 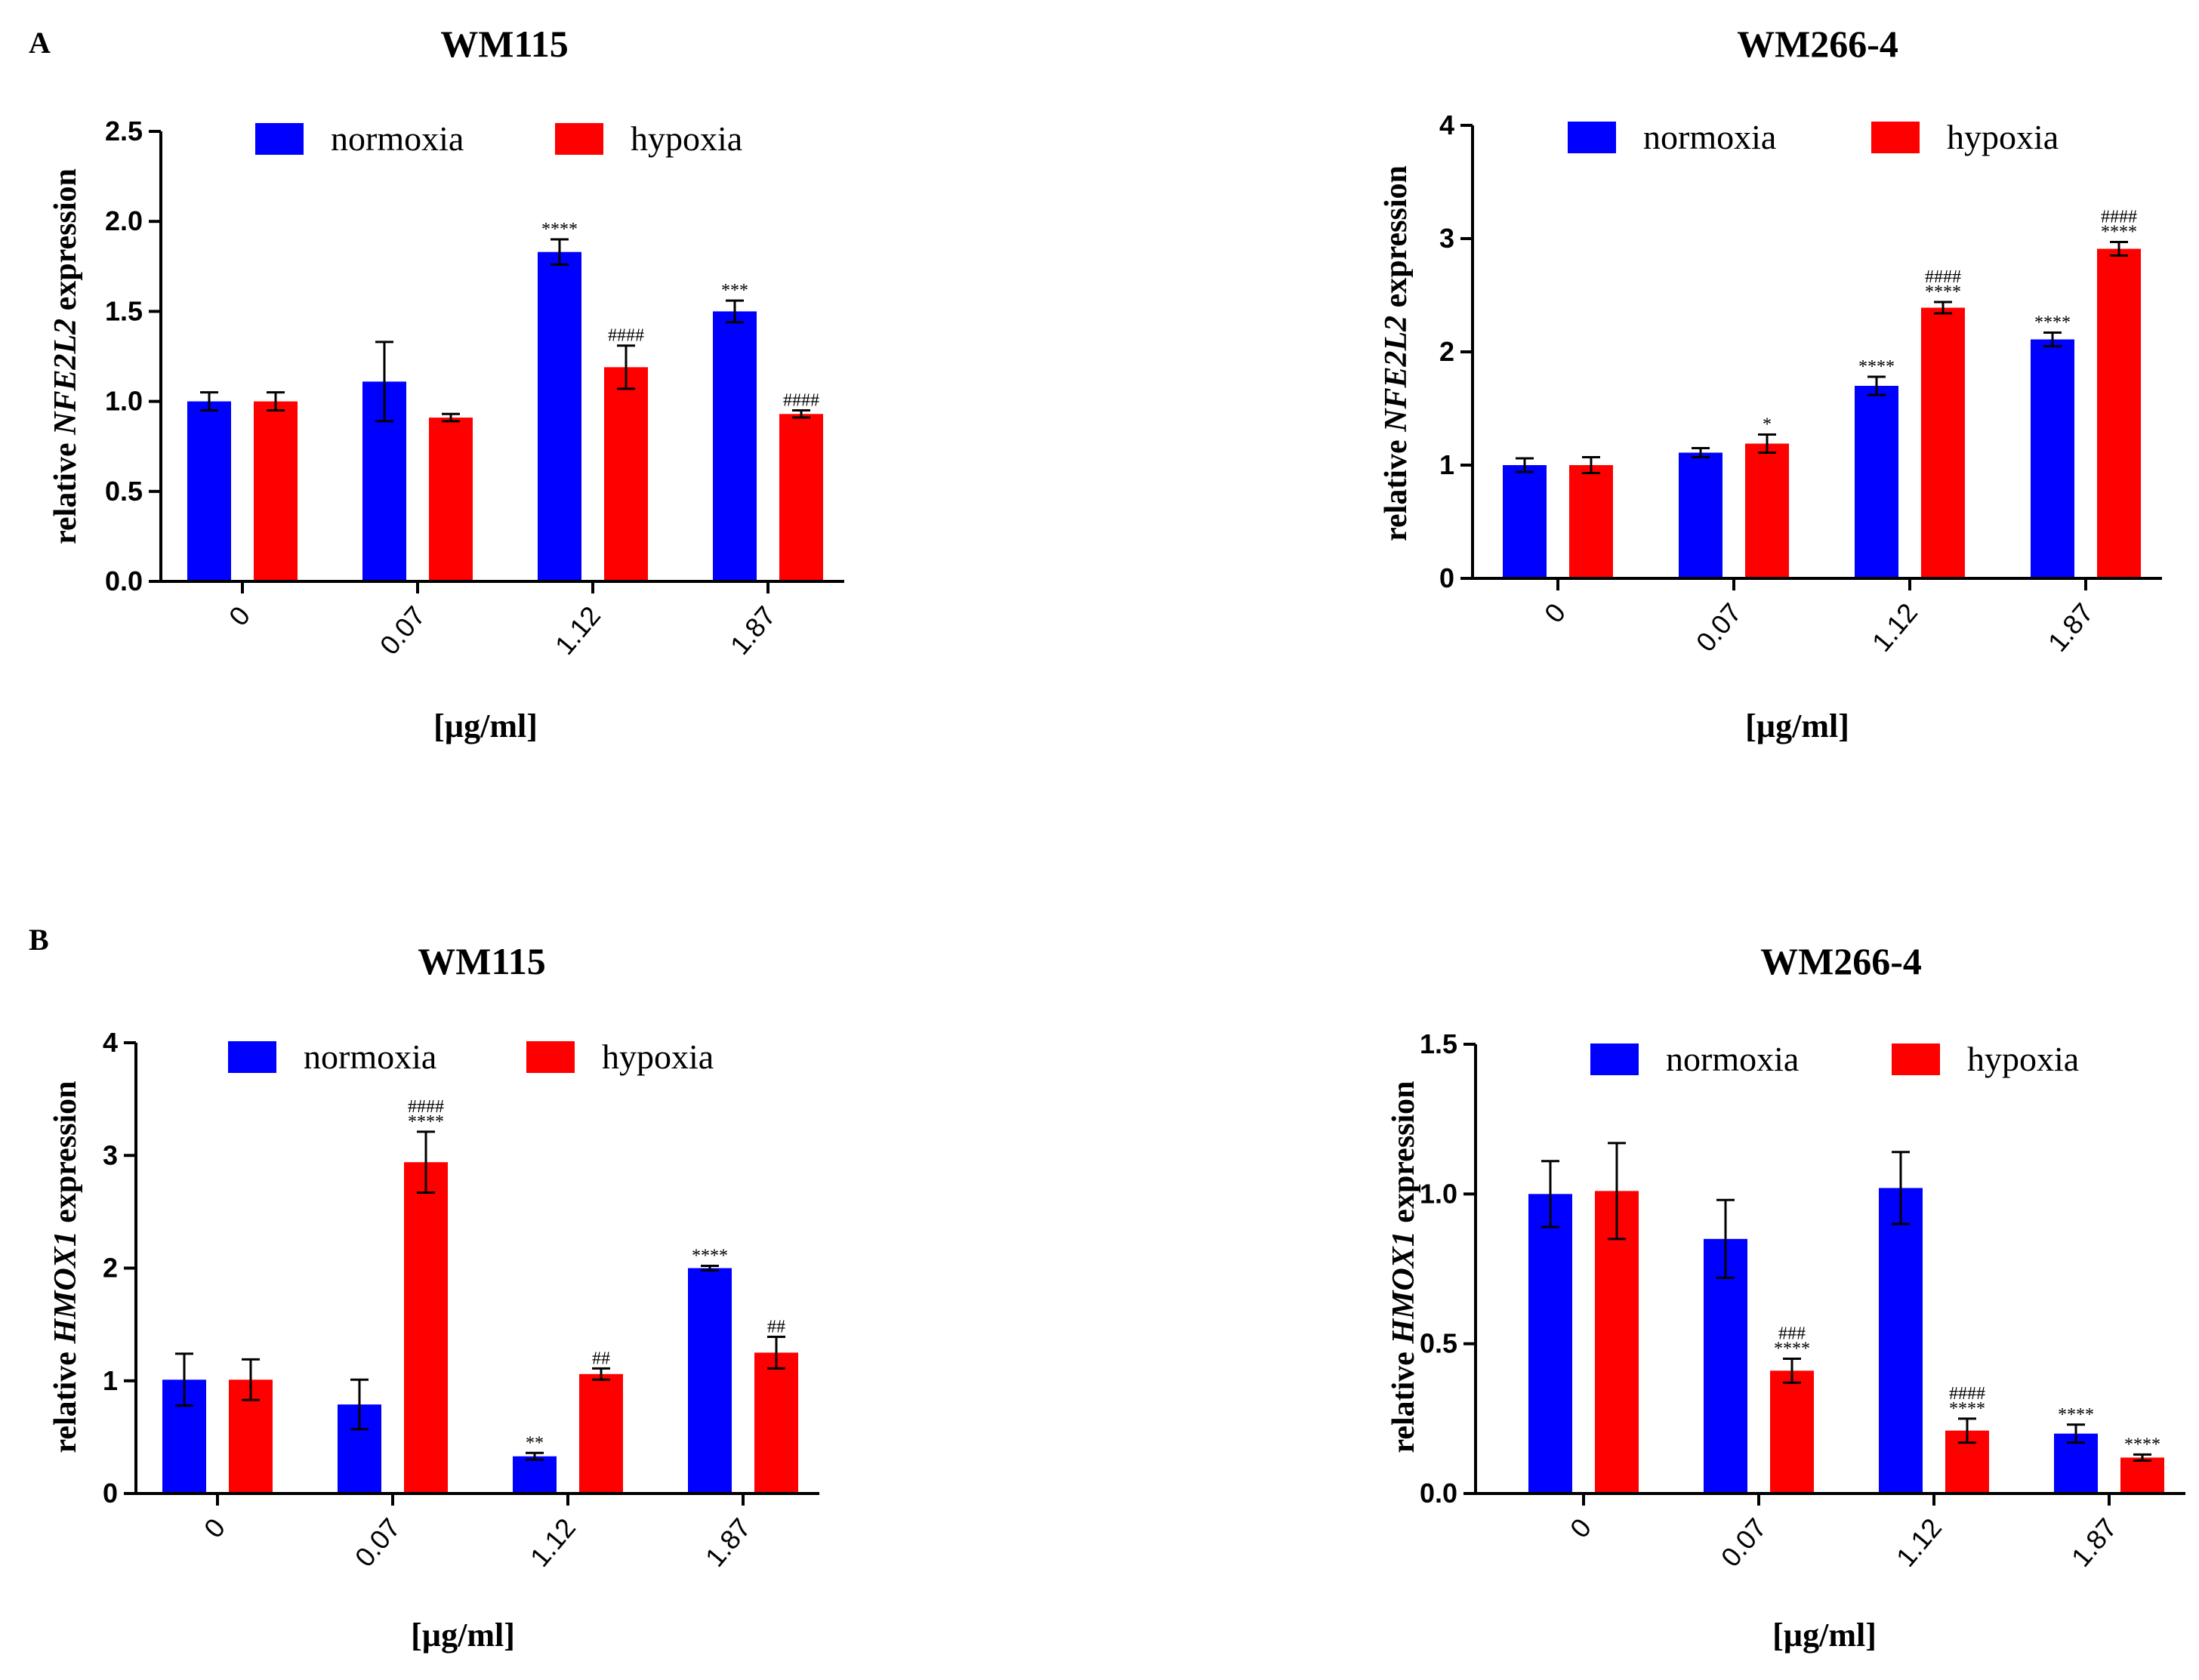 I want to click on x-tick-label: 0.07, so click(x=377, y=1542).